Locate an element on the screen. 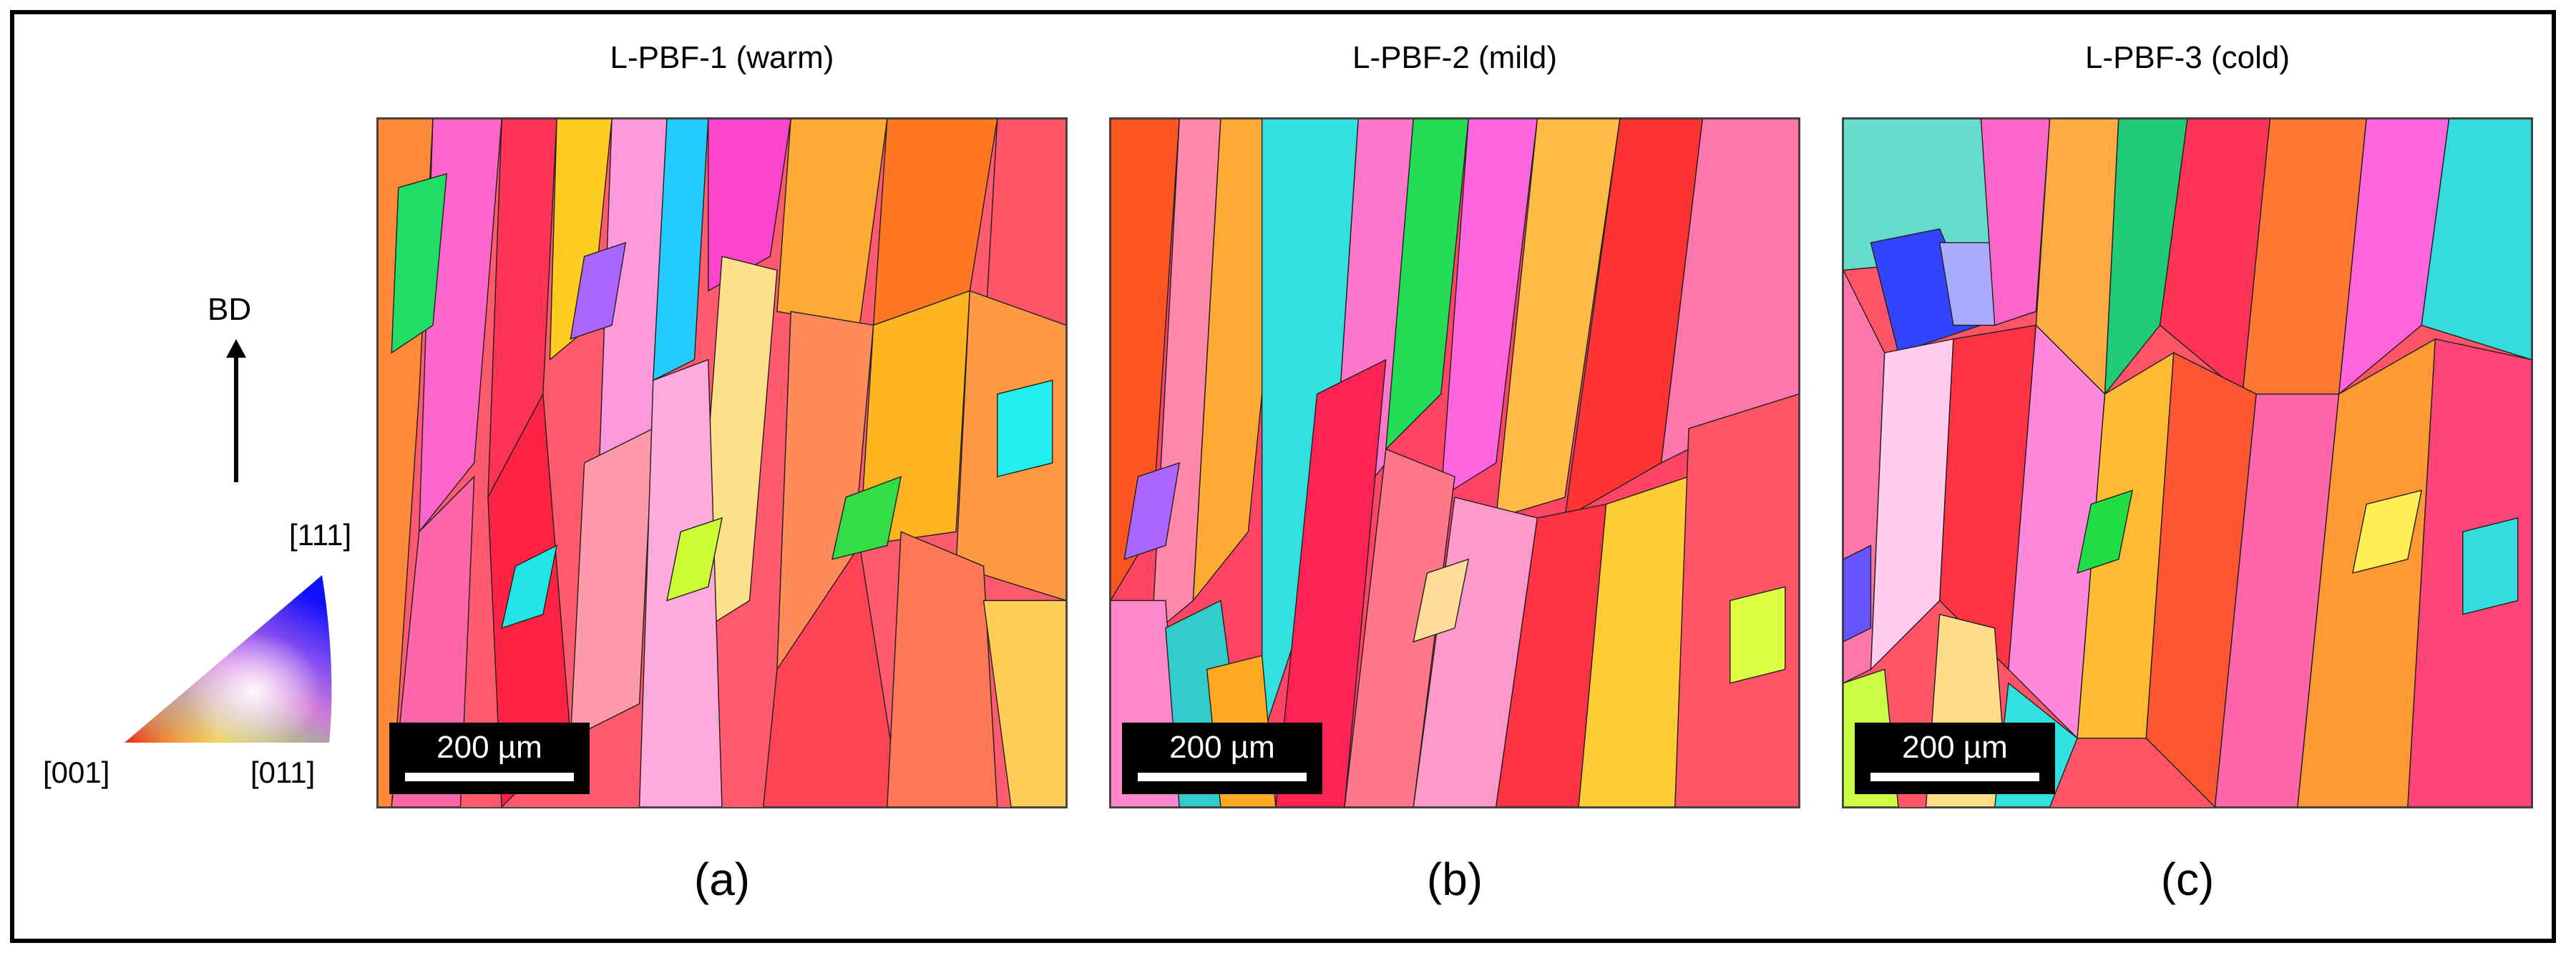  scale-bar-a-line is located at coordinates (489, 777).